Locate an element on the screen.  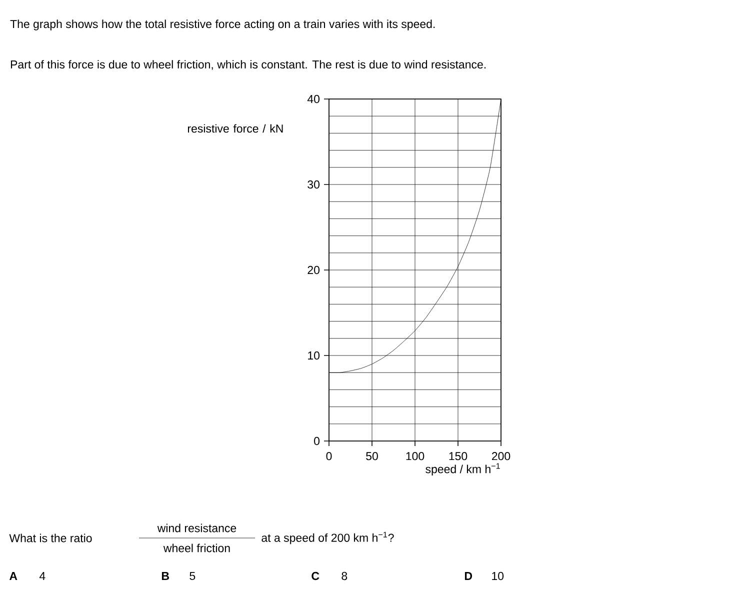
y-axis-title: resistive force / kN is located at coordinates (235, 128).